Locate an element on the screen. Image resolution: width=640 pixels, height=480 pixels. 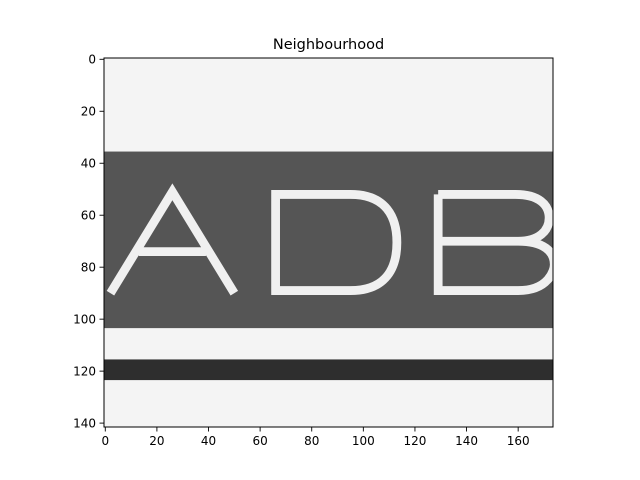
x-tick-label: 160 is located at coordinates (518, 441).